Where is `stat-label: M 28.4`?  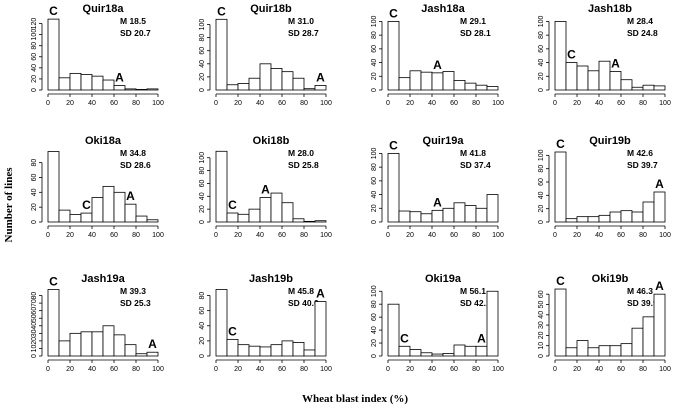 stat-label: M 28.4 is located at coordinates (640, 21).